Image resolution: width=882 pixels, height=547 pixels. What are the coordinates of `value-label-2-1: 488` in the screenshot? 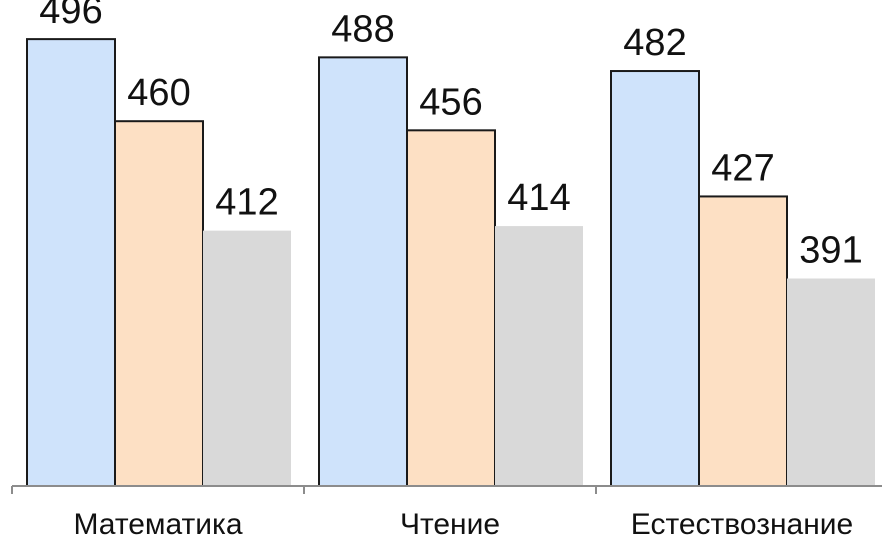 It's located at (362, 29).